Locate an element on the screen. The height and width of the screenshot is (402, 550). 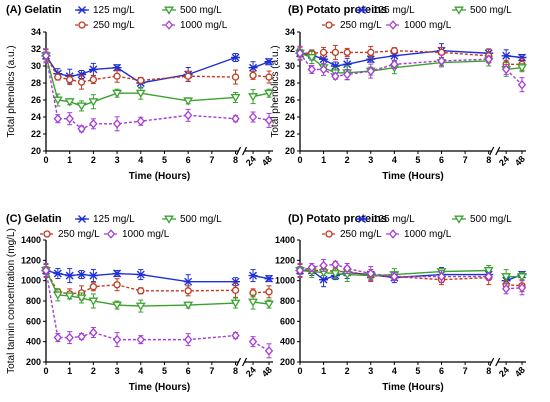
y-tick-label: 30 is located at coordinates (290, 66).